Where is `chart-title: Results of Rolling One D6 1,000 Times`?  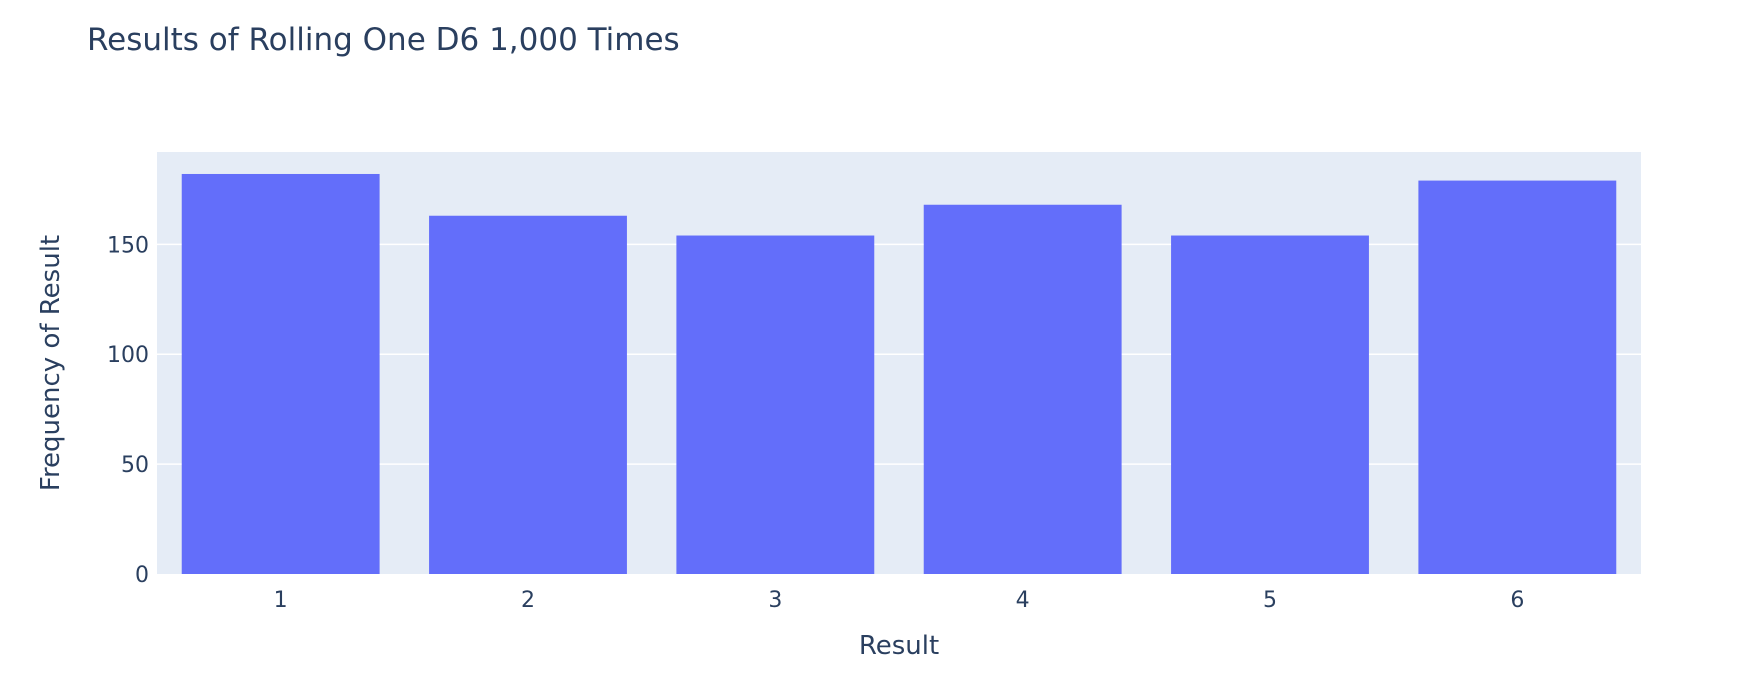 chart-title: Results of Rolling One D6 1,000 Times is located at coordinates (383, 40).